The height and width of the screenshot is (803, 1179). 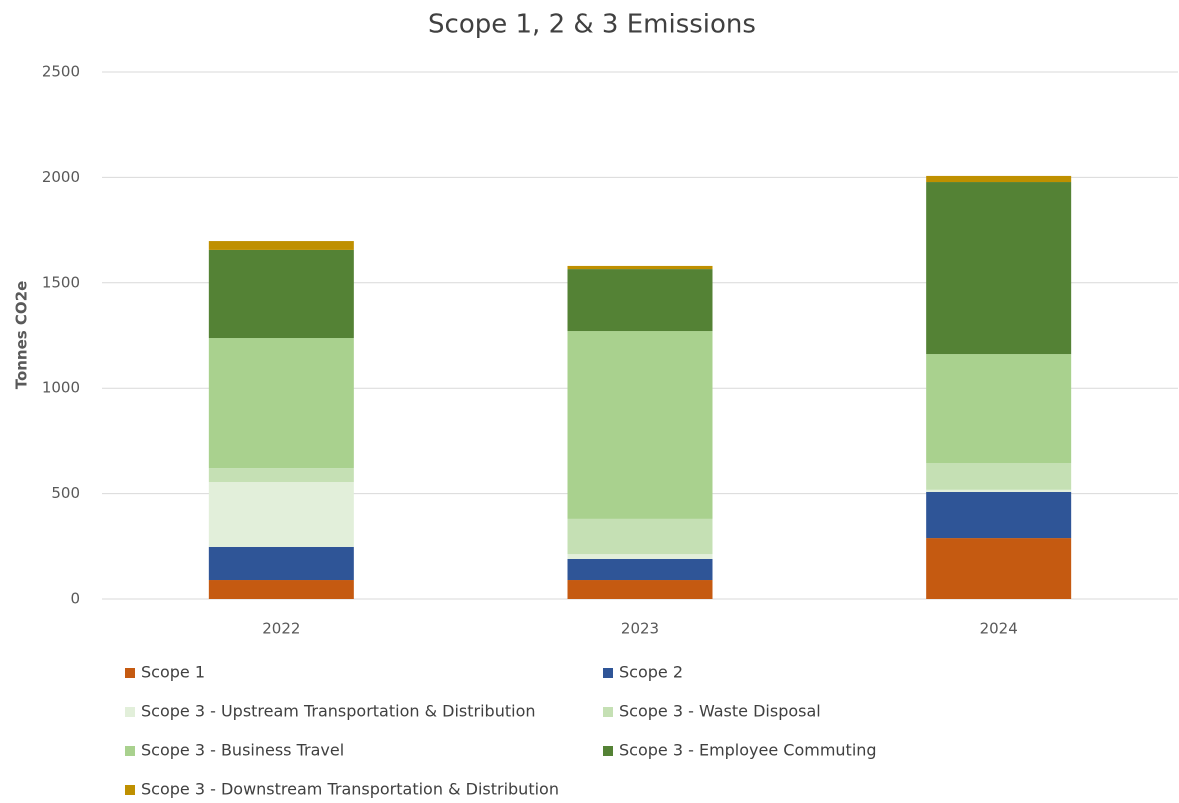 What do you see at coordinates (61, 72) in the screenshot?
I see `y-tick-label: 2500` at bounding box center [61, 72].